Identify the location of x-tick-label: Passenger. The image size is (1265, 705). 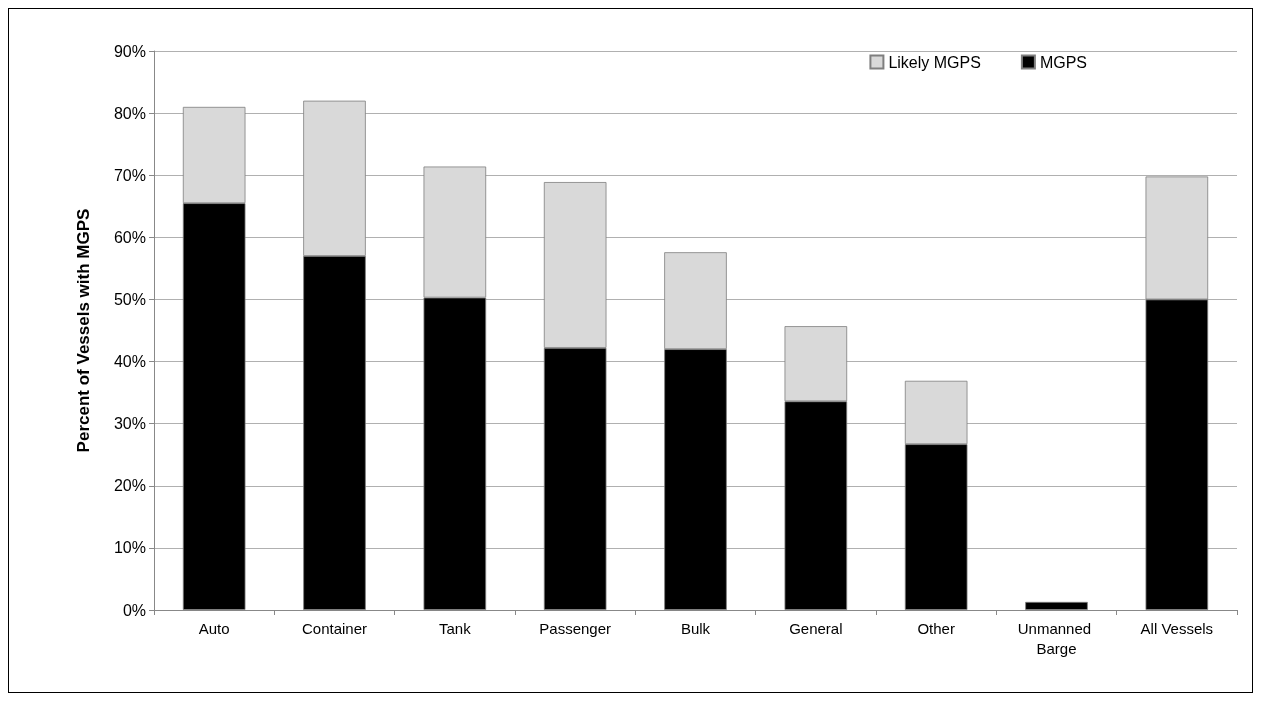
(575, 628).